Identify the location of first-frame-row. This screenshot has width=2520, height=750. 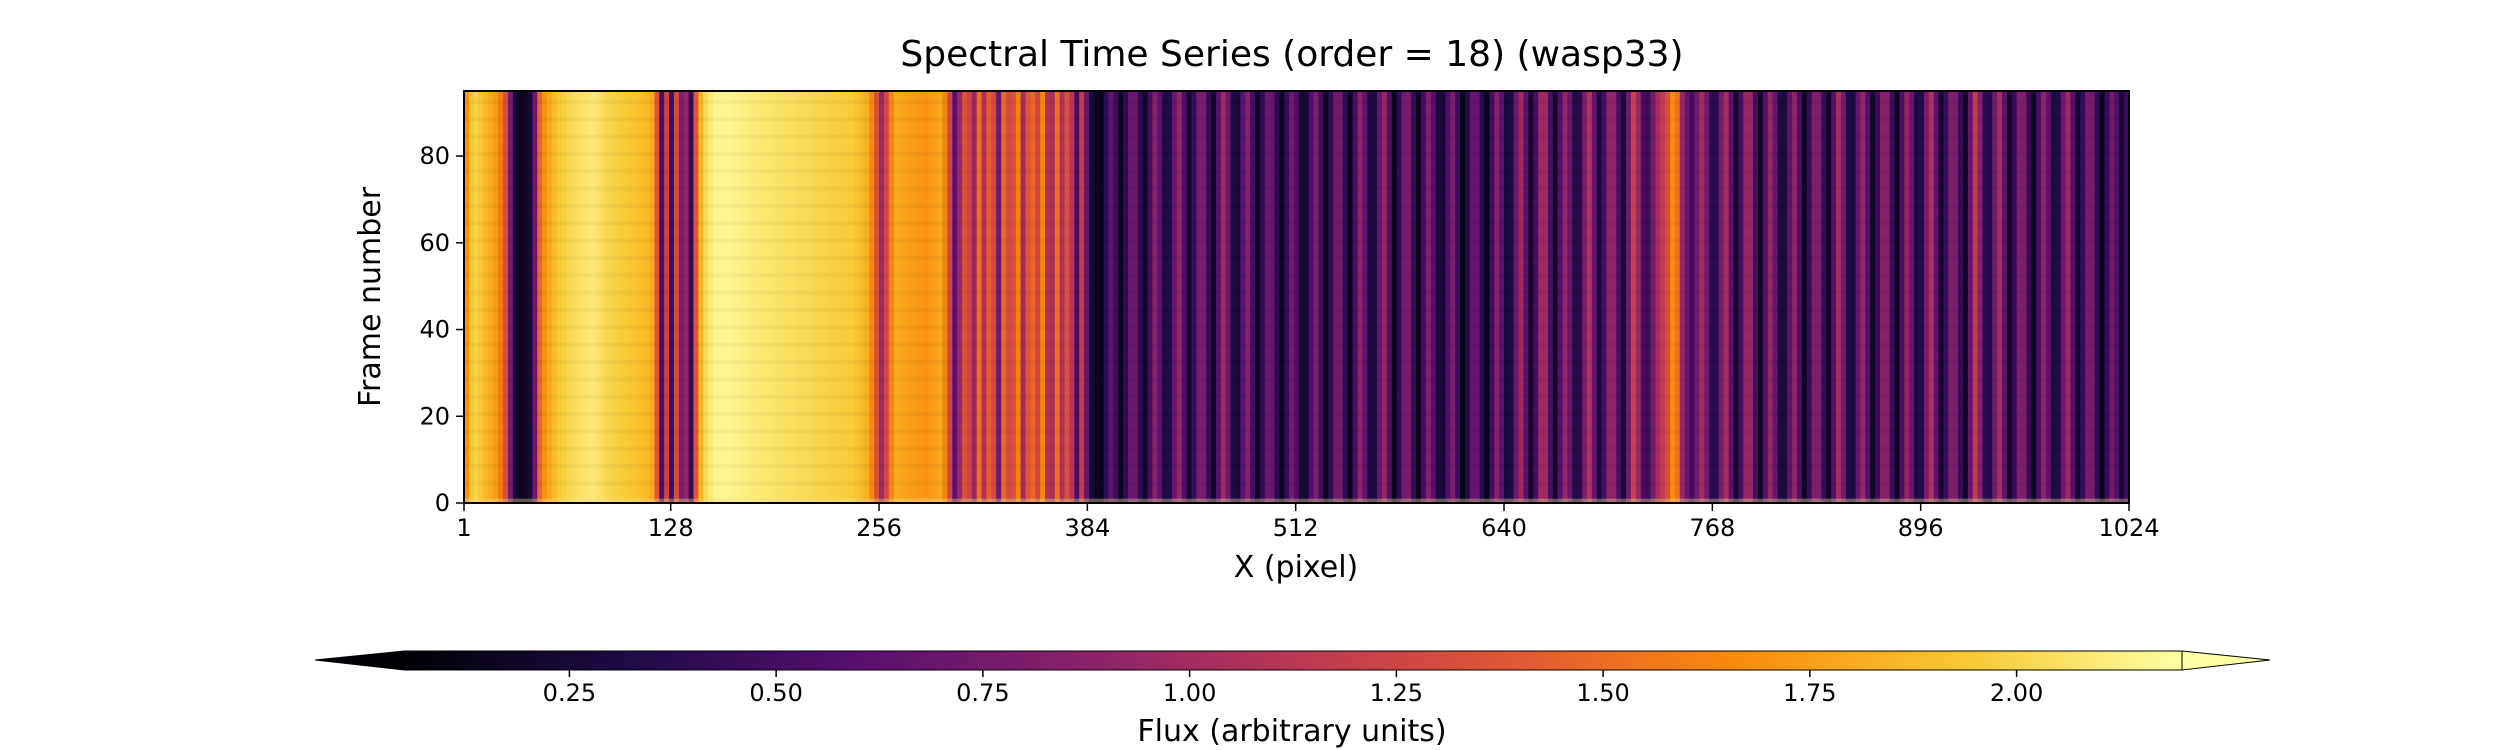
(1296, 500).